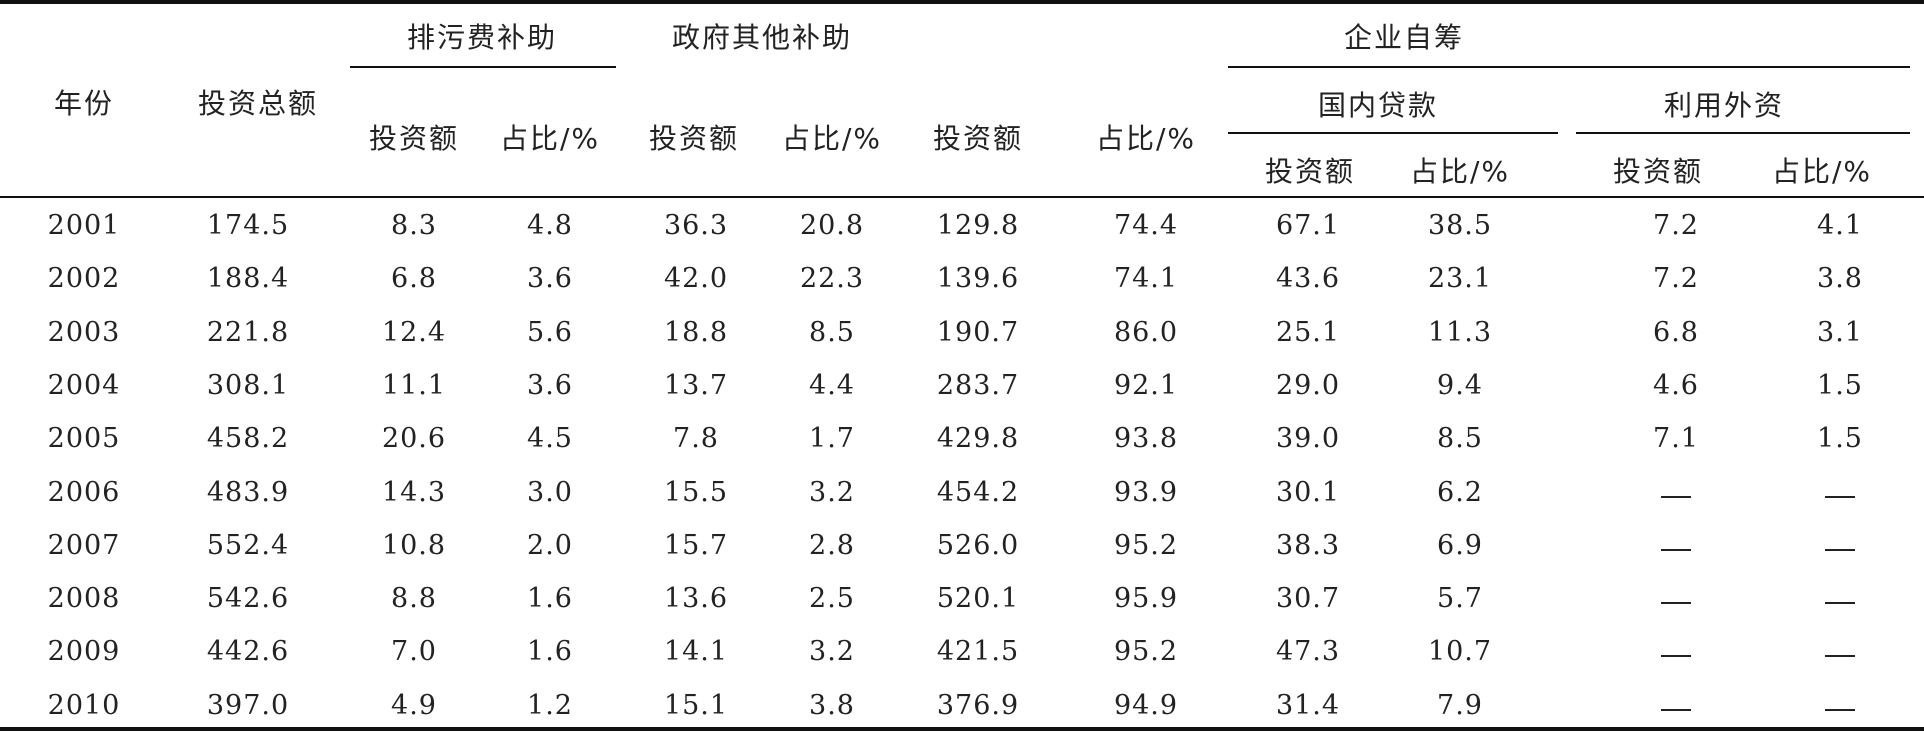 This screenshot has width=1924, height=733. What do you see at coordinates (1460, 171) in the screenshot?
I see `header-dl-share: 占比/%` at bounding box center [1460, 171].